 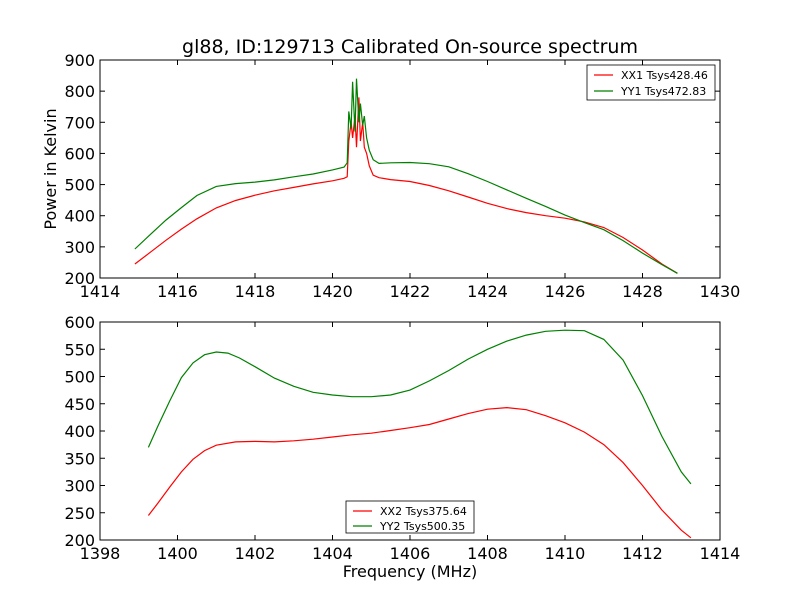 What do you see at coordinates (79, 513) in the screenshot?
I see `y-tick-label: 250` at bounding box center [79, 513].